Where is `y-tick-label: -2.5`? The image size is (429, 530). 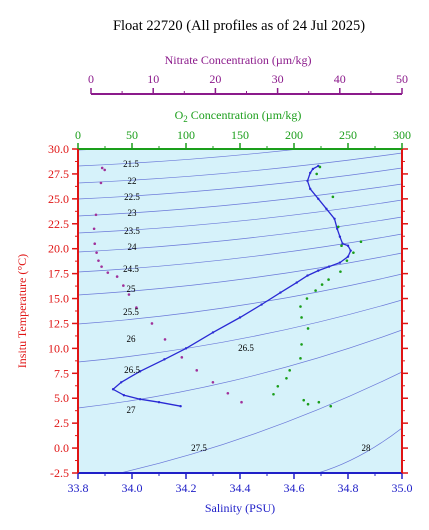 y-tick-label: -2.5 is located at coordinates (59, 473).